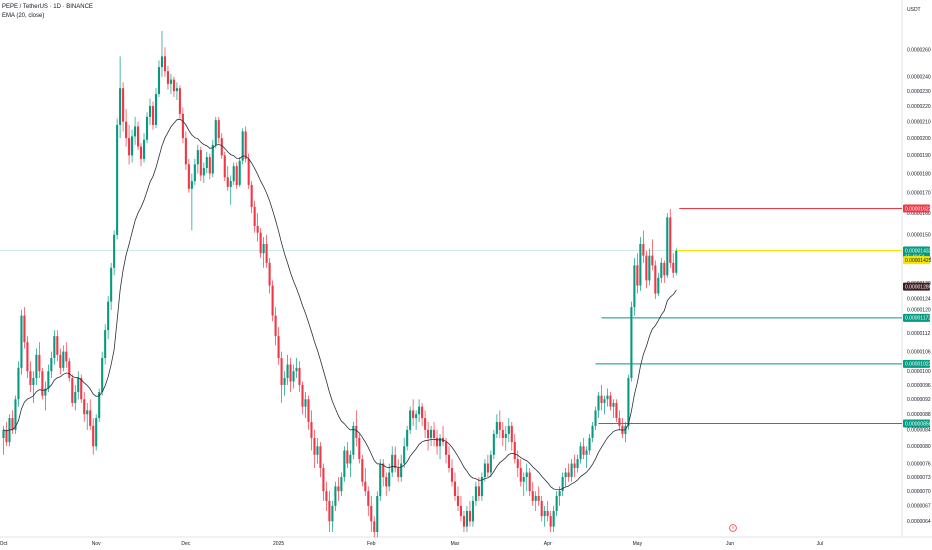 The image size is (932, 550). What do you see at coordinates (919, 311) in the screenshot?
I see `price-tick-label: 0.0000120` at bounding box center [919, 311].